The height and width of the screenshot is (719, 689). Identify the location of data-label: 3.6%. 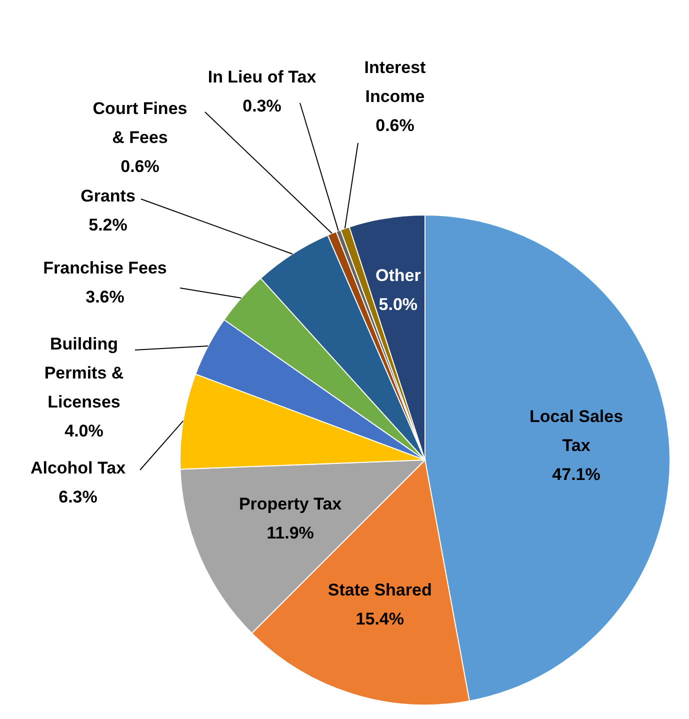
(105, 297).